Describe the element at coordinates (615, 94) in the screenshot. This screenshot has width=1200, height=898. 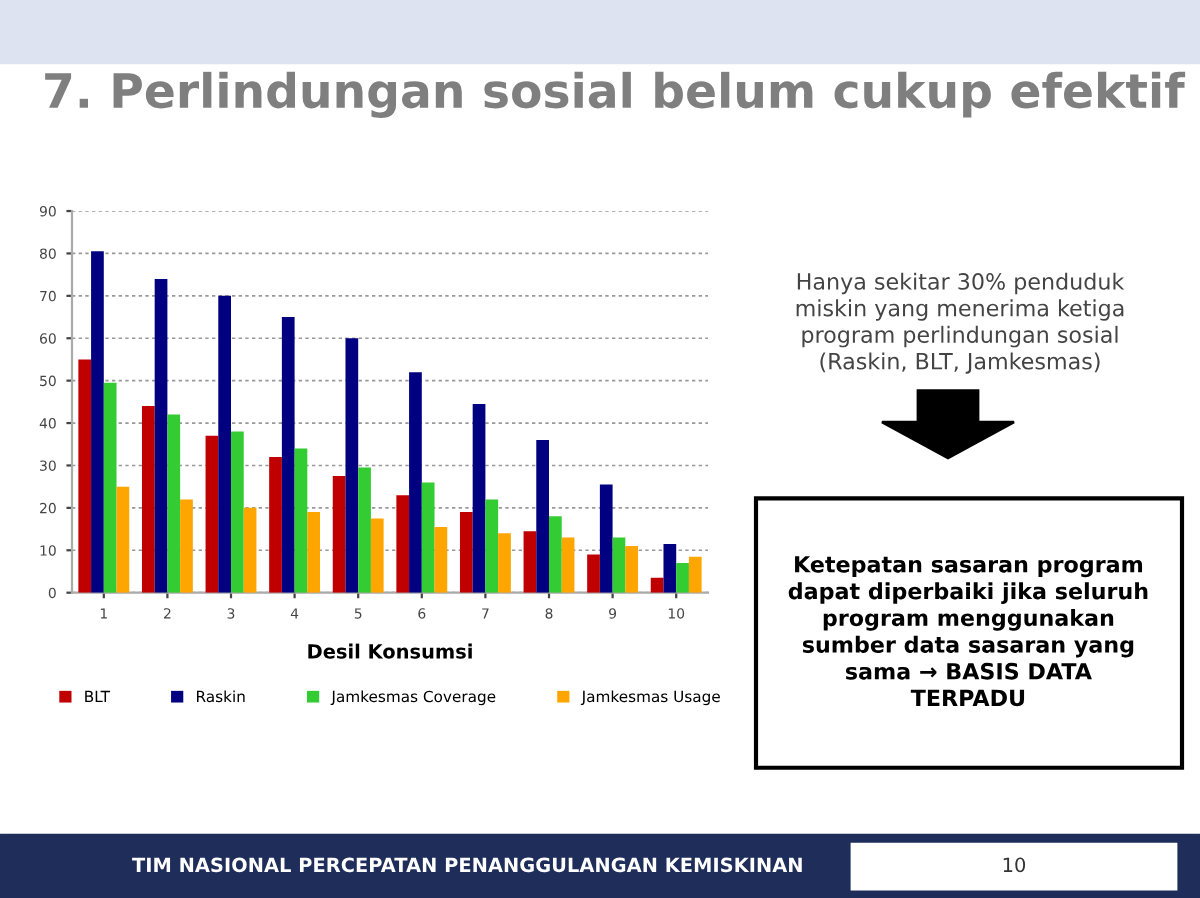
I see `chart-title: 7. Perlindungan sosial belum cukup efektif` at that location.